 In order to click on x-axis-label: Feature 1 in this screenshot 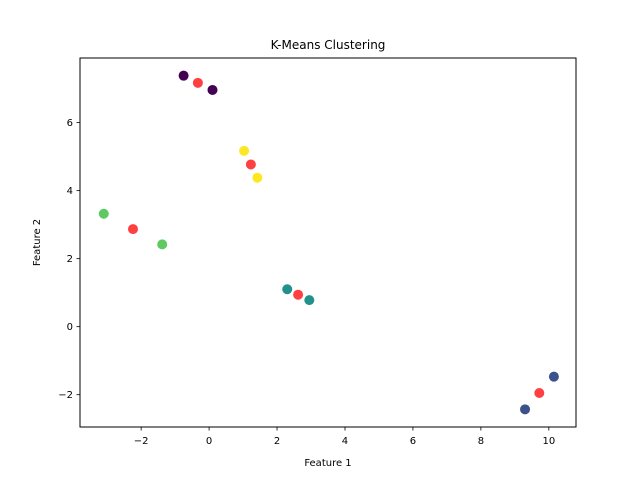, I will do `click(327, 463)`.